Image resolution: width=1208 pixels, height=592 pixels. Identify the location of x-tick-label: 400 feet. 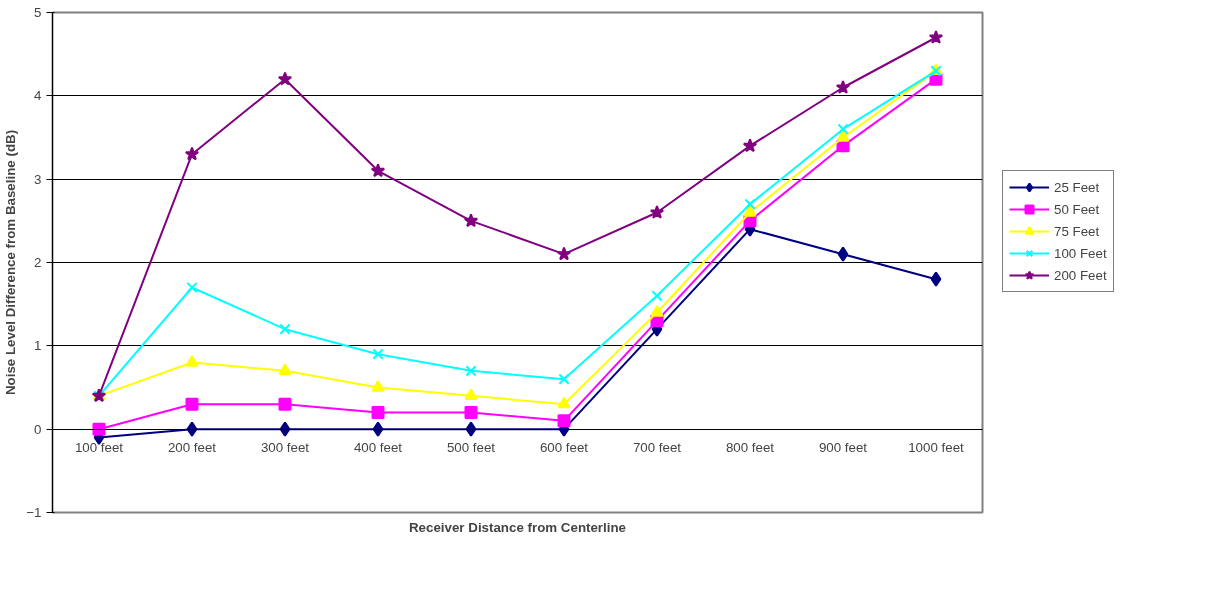
(378, 448).